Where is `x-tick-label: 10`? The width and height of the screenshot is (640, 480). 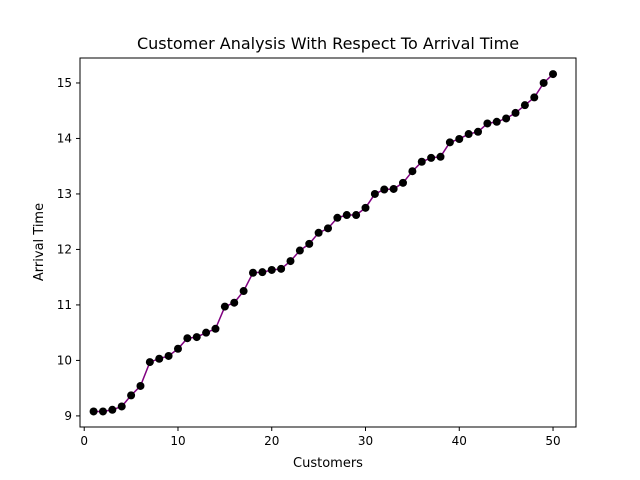 x-tick-label: 10 is located at coordinates (177, 441).